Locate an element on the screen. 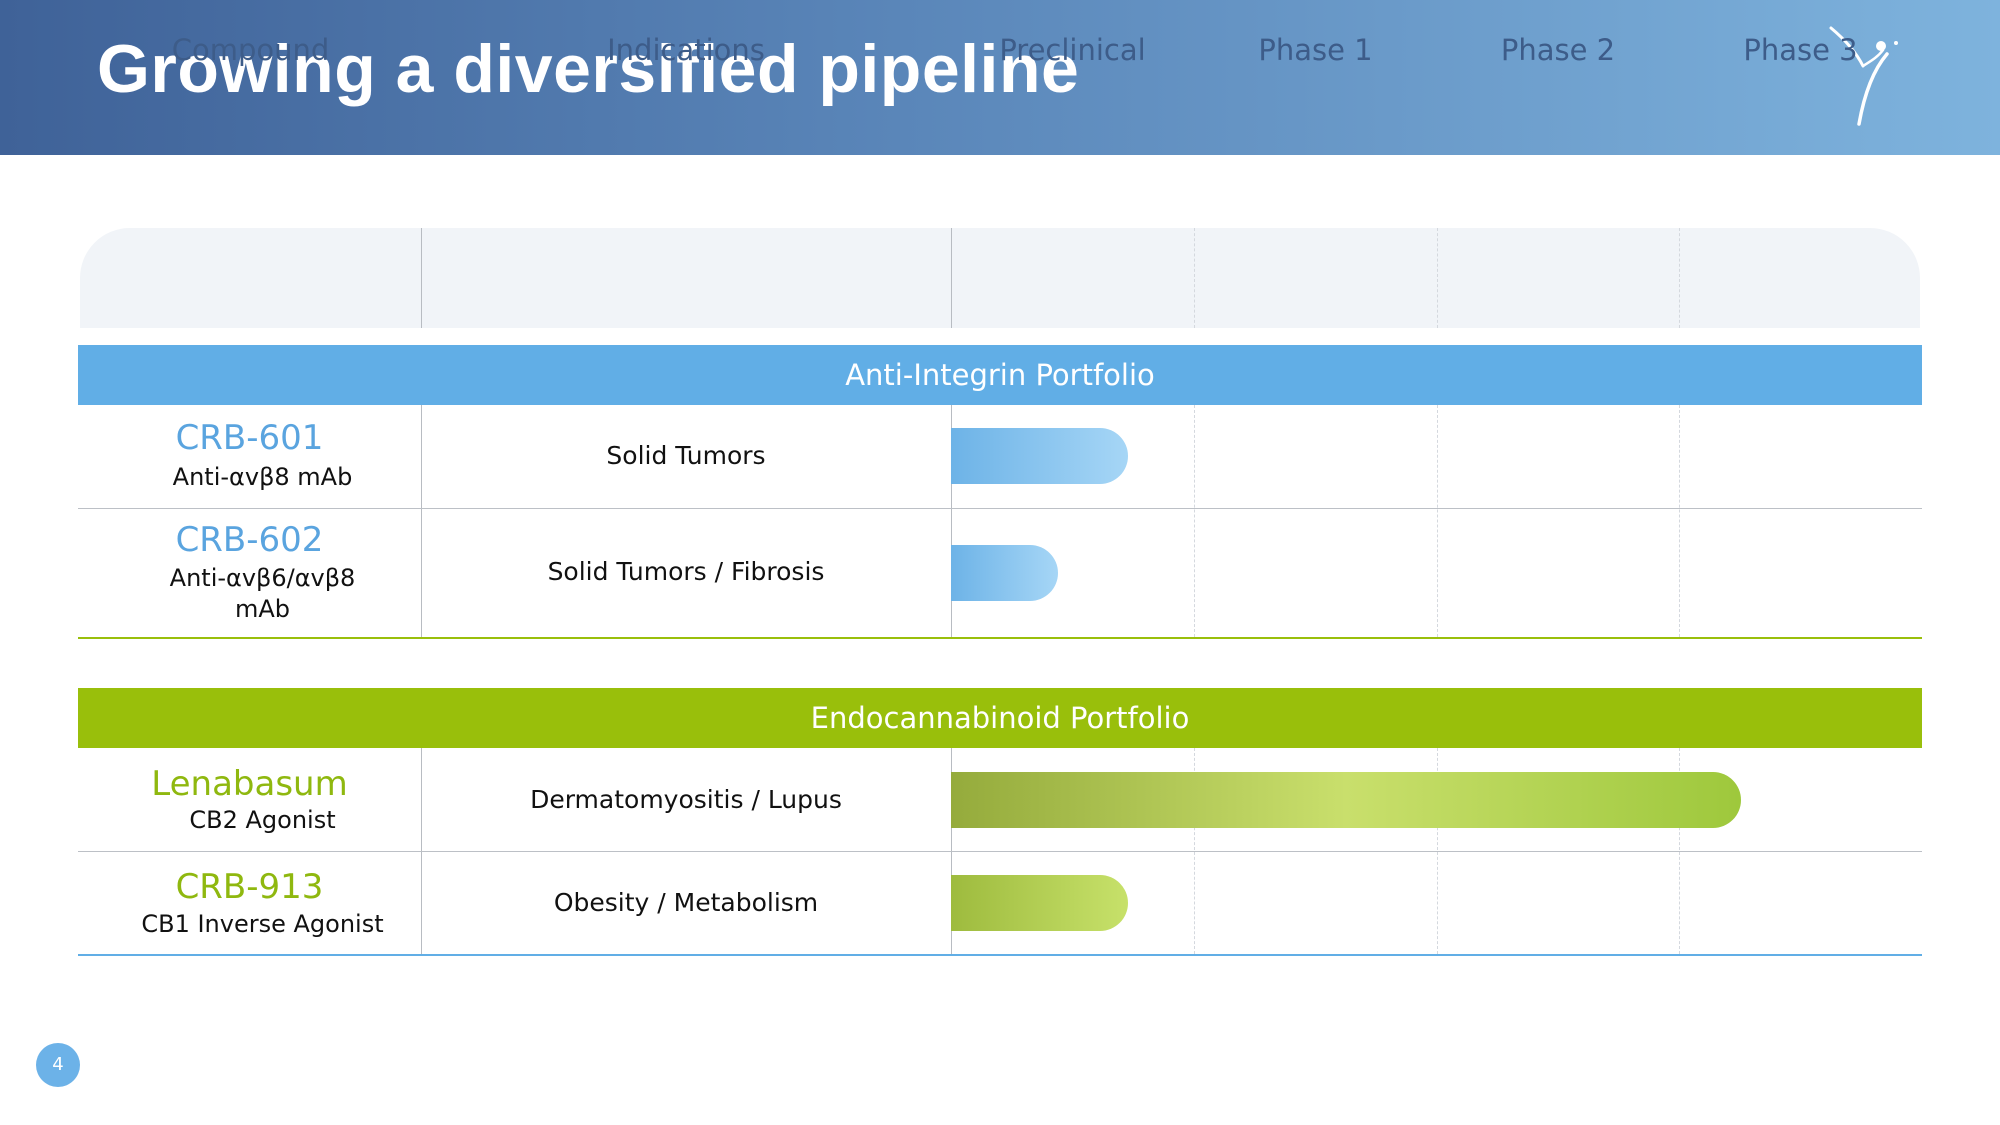 This screenshot has height=1125, width=2000. table-header is located at coordinates (1000, 278).